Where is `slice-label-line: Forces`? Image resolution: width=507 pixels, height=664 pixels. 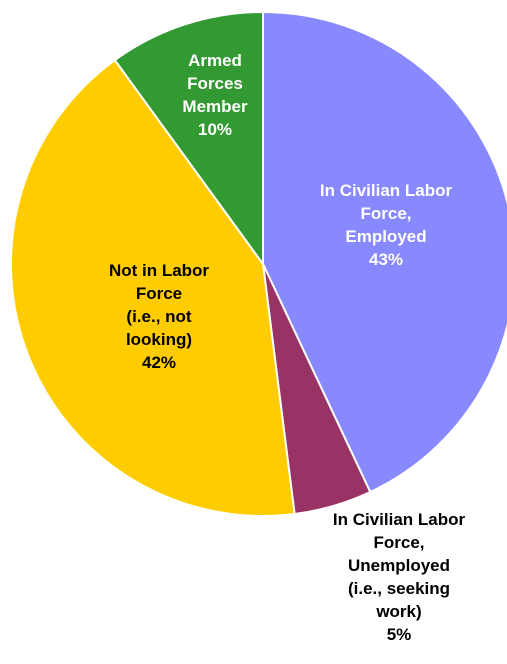
slice-label-line: Forces is located at coordinates (215, 83).